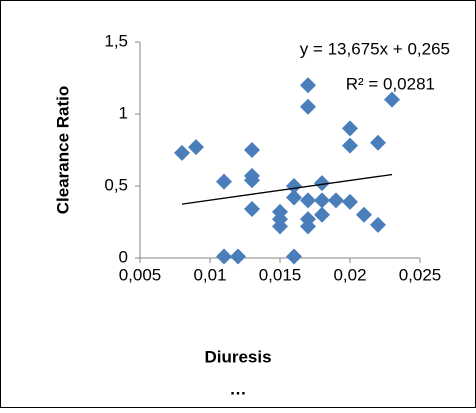  What do you see at coordinates (123, 256) in the screenshot?
I see `y-tick-label: 0` at bounding box center [123, 256].